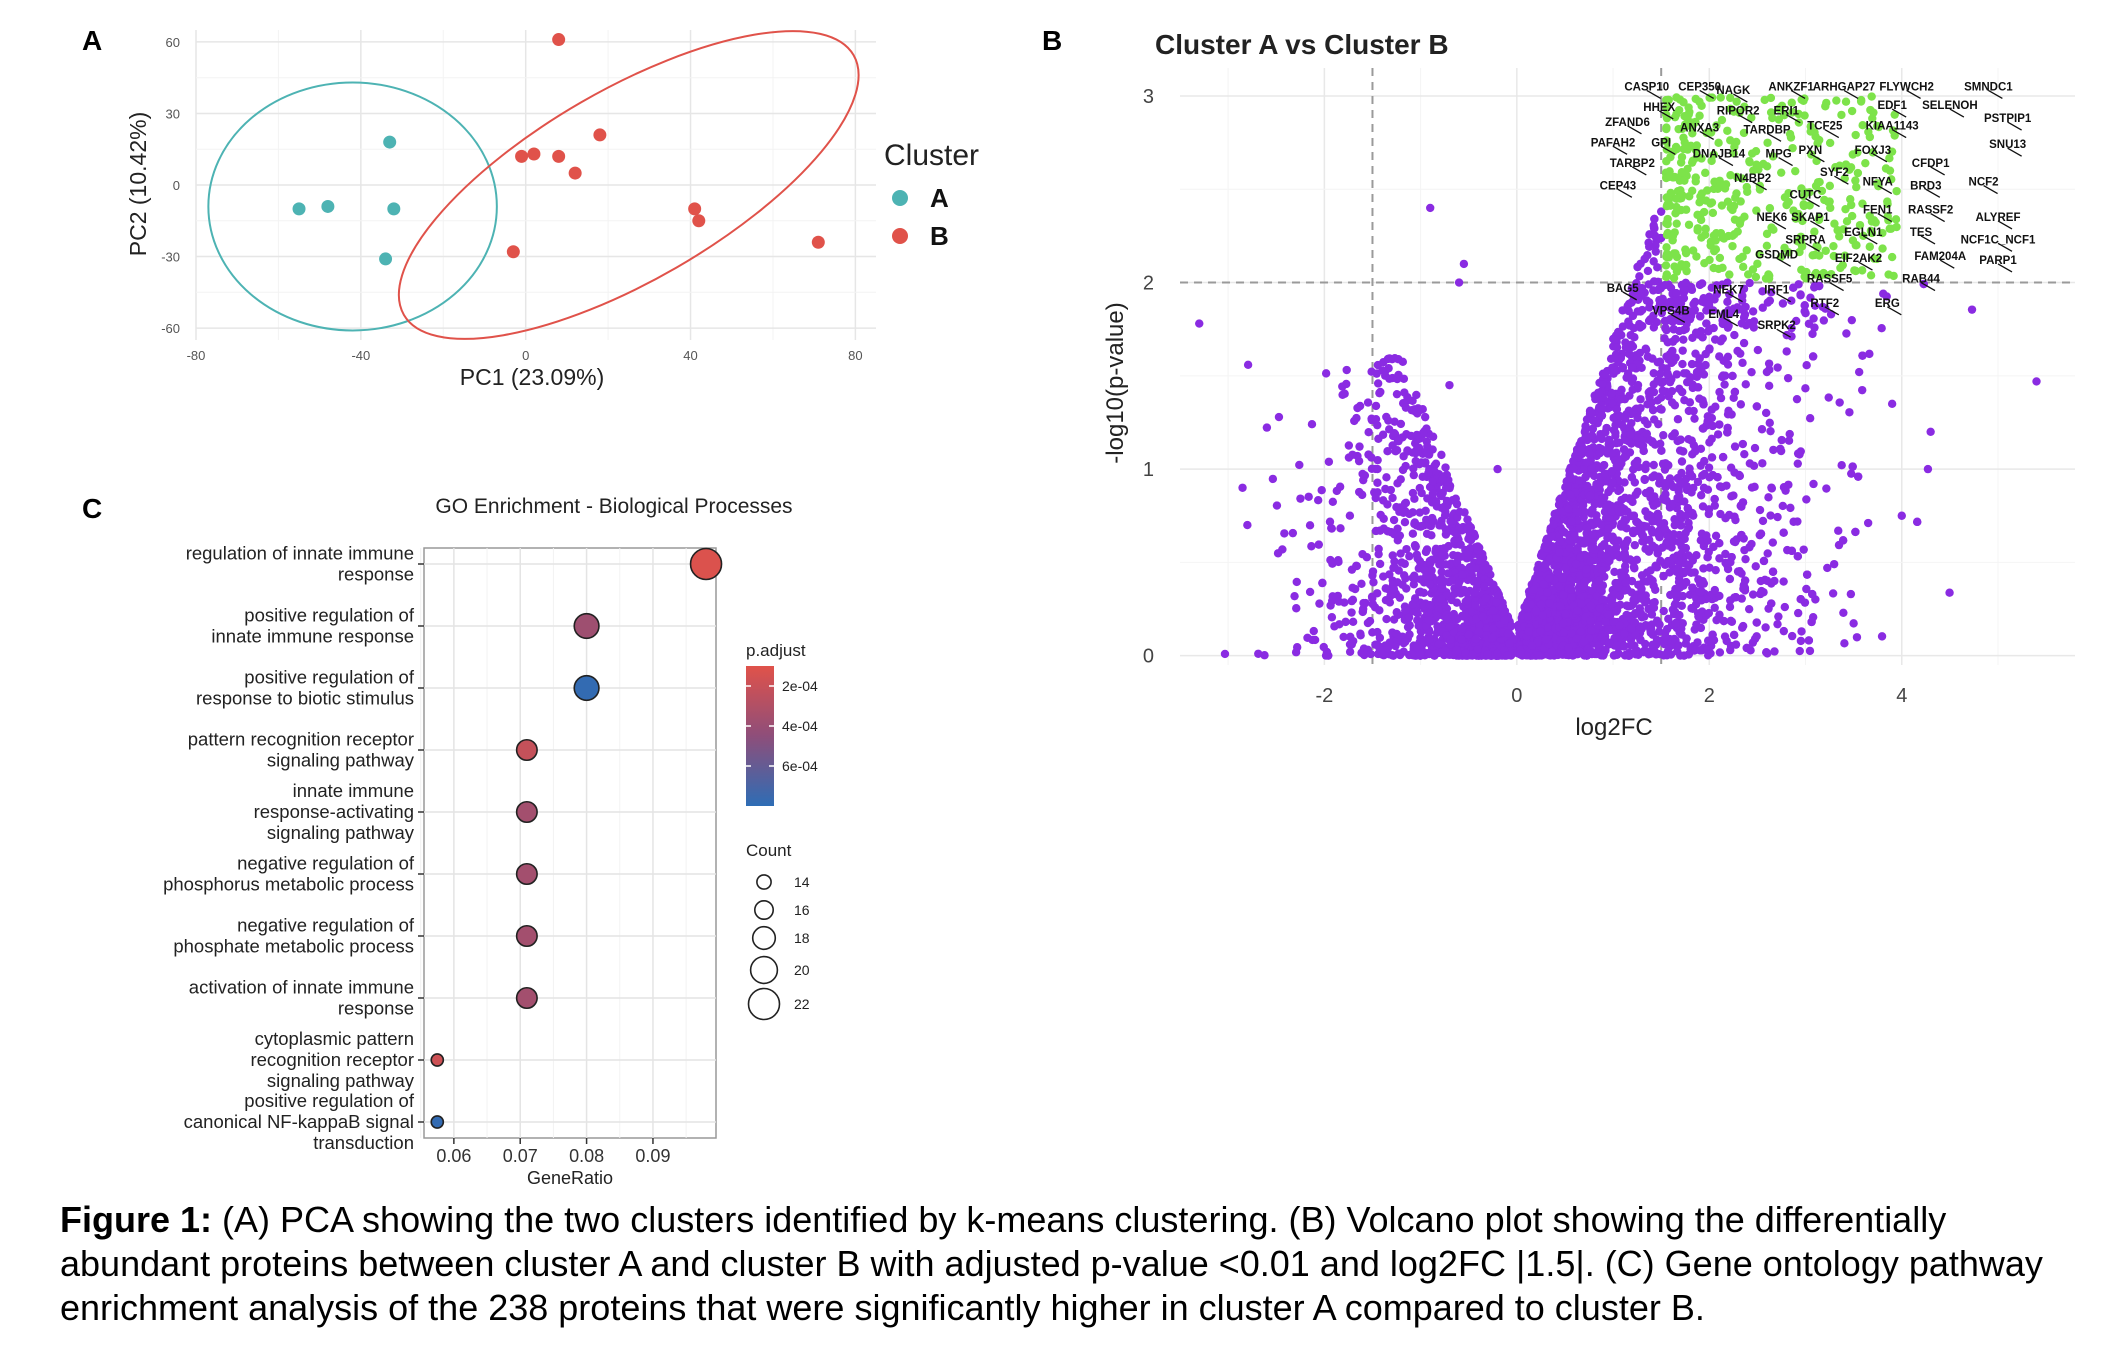 This screenshot has width=2102, height=1348. Describe the element at coordinates (939, 236) in the screenshot. I see `pca-legend-label-b: B` at that location.